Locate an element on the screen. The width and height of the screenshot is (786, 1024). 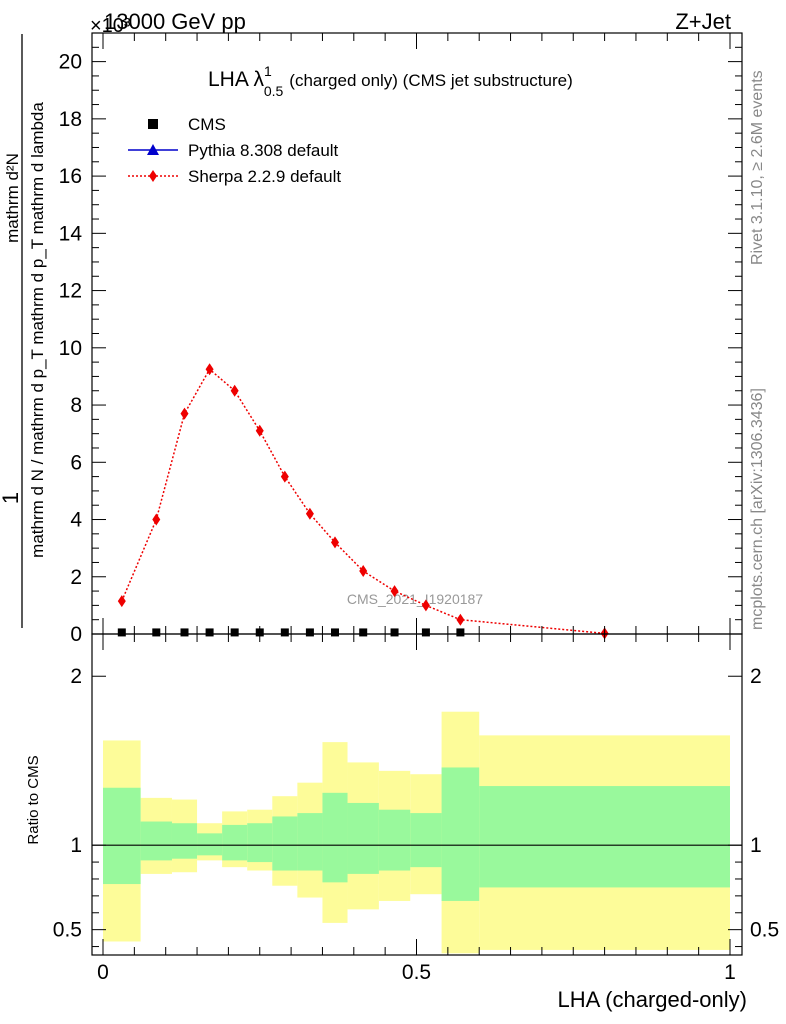
ylabel-numerator: 1 is located at coordinates (11, 498).